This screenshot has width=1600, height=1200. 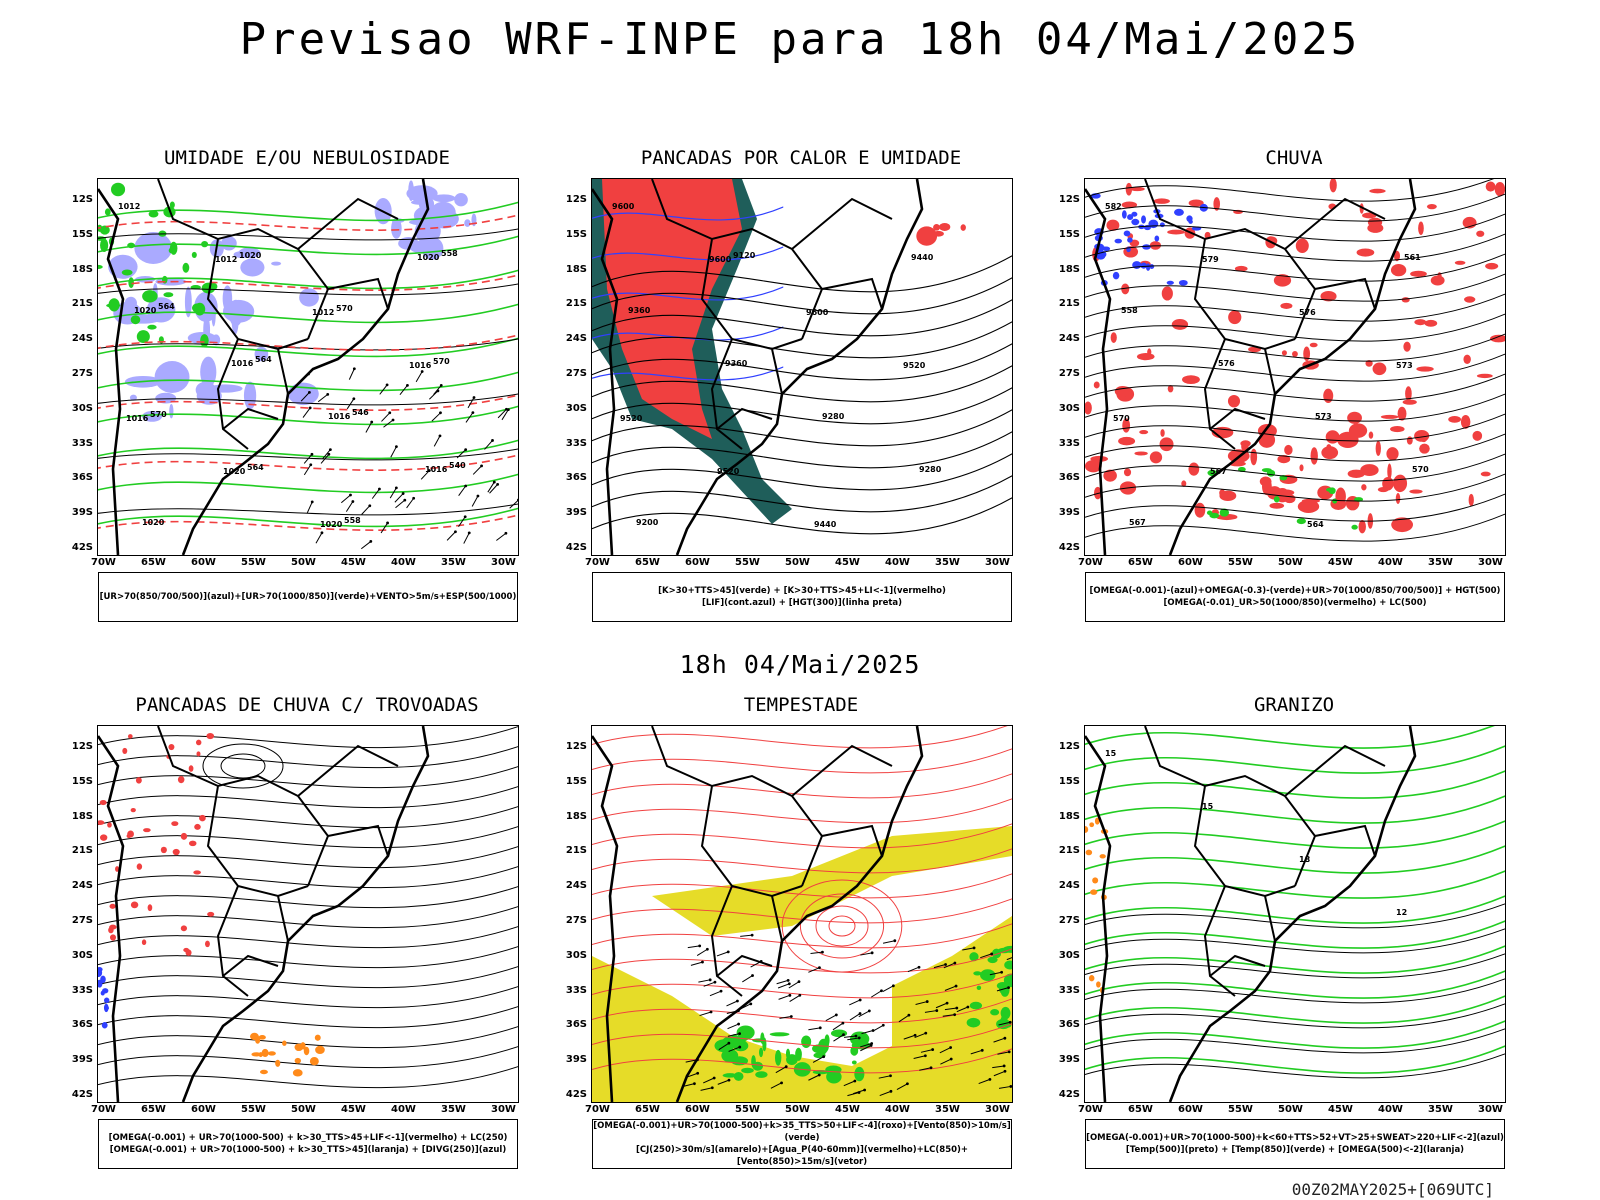 What do you see at coordinates (82, 1060) in the screenshot?
I see `y-tick-label: 39S` at bounding box center [82, 1060].